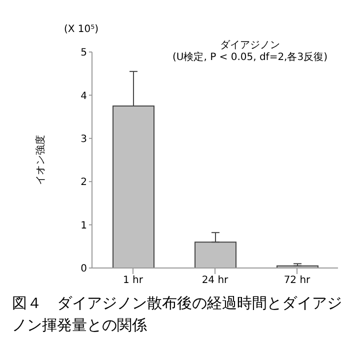 Image resolution: width=352 pixels, height=353 pixels. Describe the element at coordinates (81, 29) in the screenshot. I see `text: (X 10⁵)` at that location.